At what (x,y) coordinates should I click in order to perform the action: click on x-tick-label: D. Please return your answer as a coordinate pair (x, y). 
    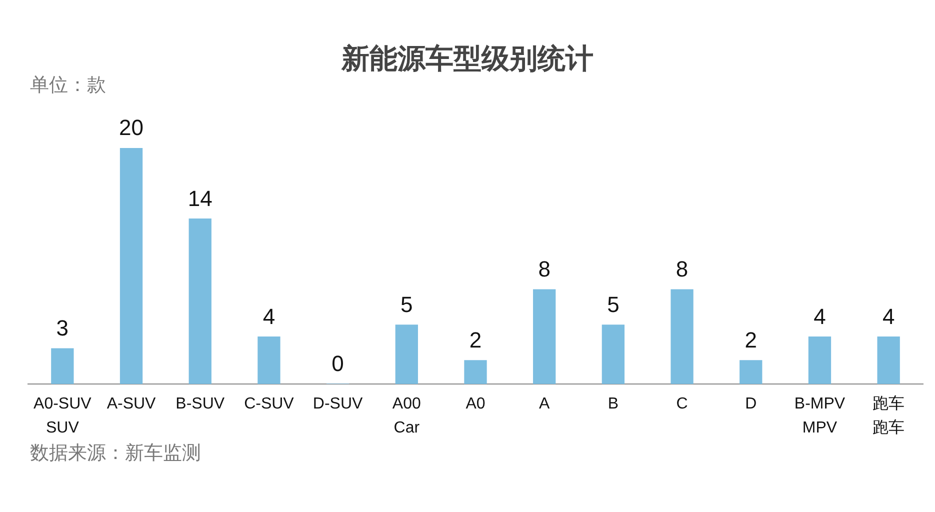
    Looking at the image, I should click on (751, 403).